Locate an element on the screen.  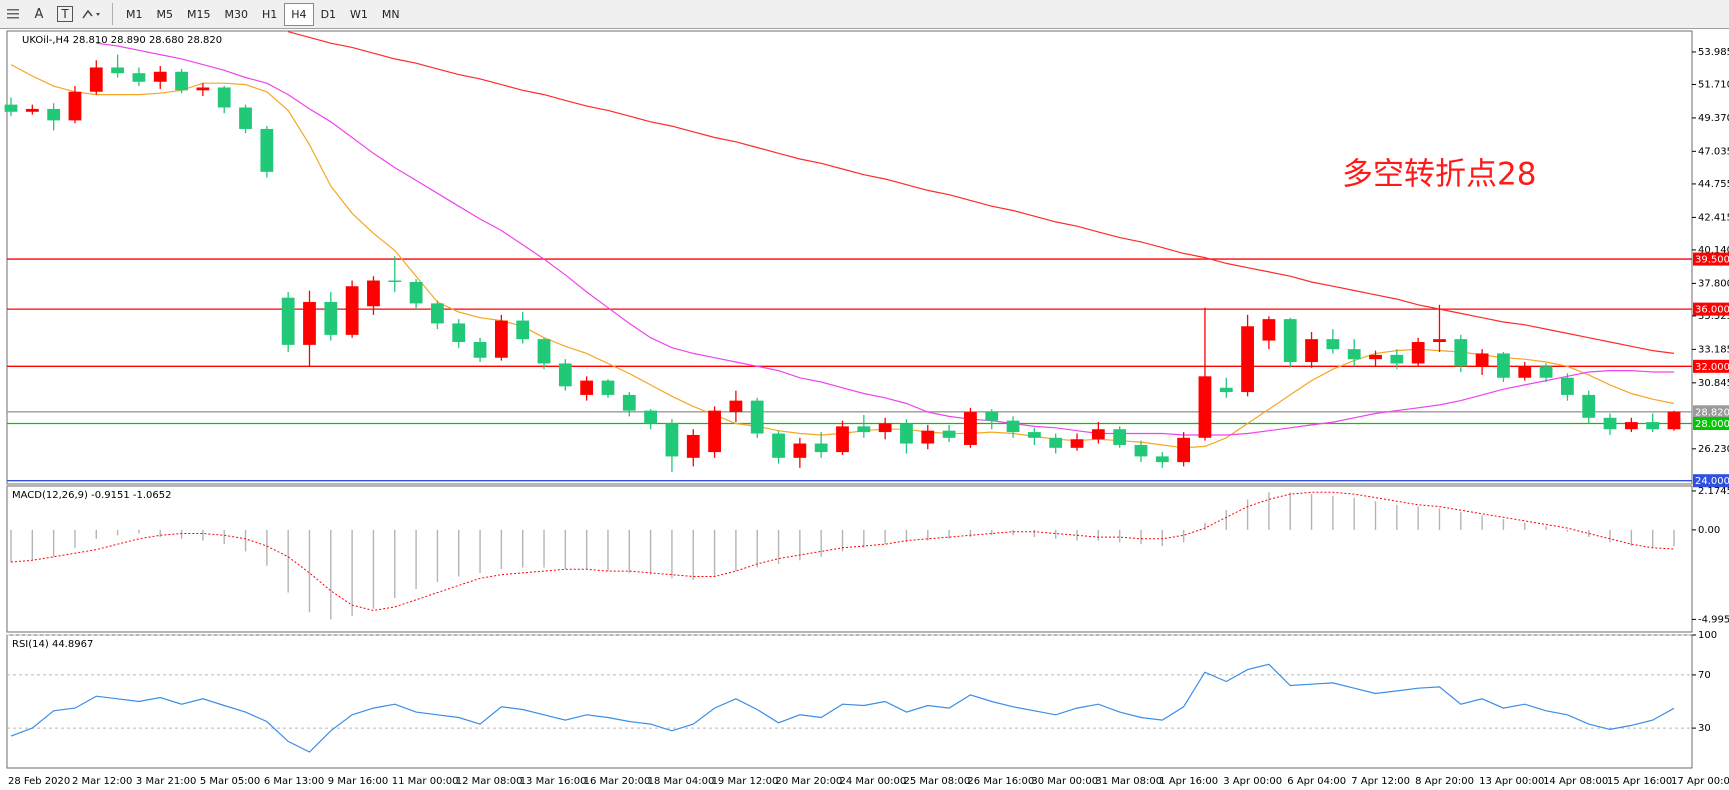
y-tick-label: 42.415 is located at coordinates (1713, 217).